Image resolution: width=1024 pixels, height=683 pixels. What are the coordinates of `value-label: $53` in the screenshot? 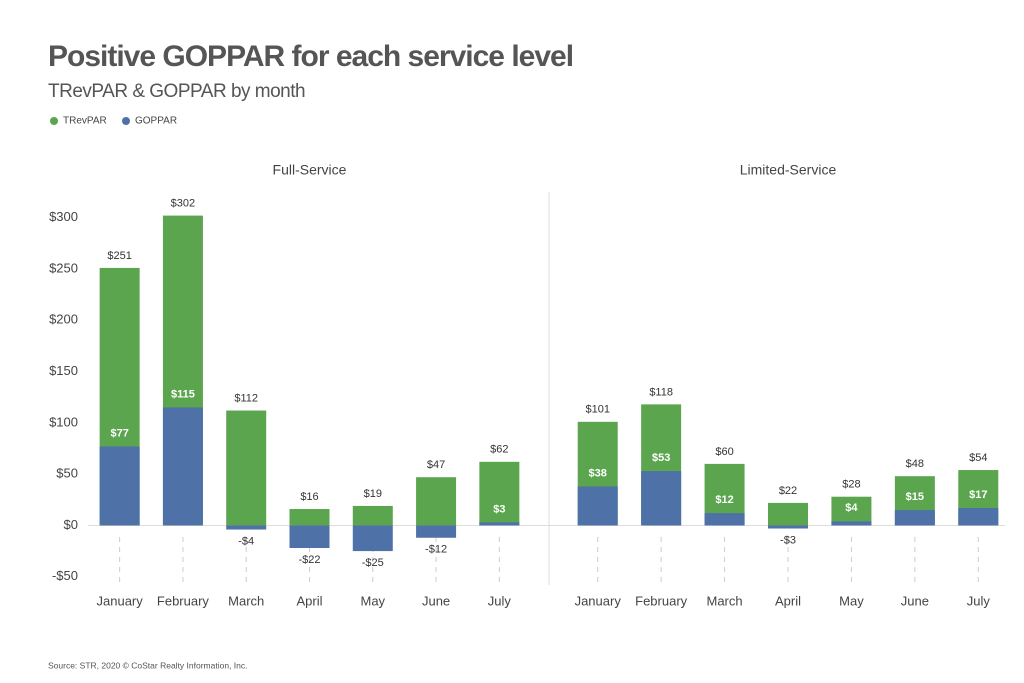 It's located at (661, 458).